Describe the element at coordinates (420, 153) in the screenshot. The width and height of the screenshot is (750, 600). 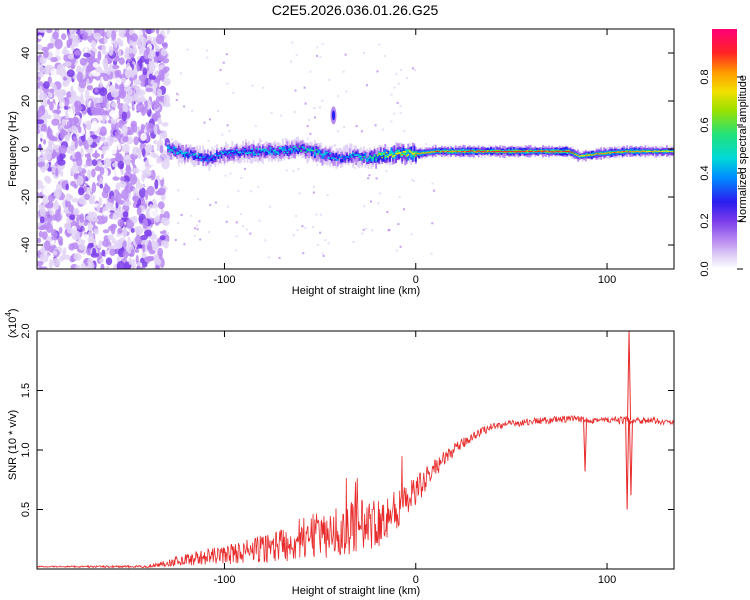
I see `signal-track` at that location.